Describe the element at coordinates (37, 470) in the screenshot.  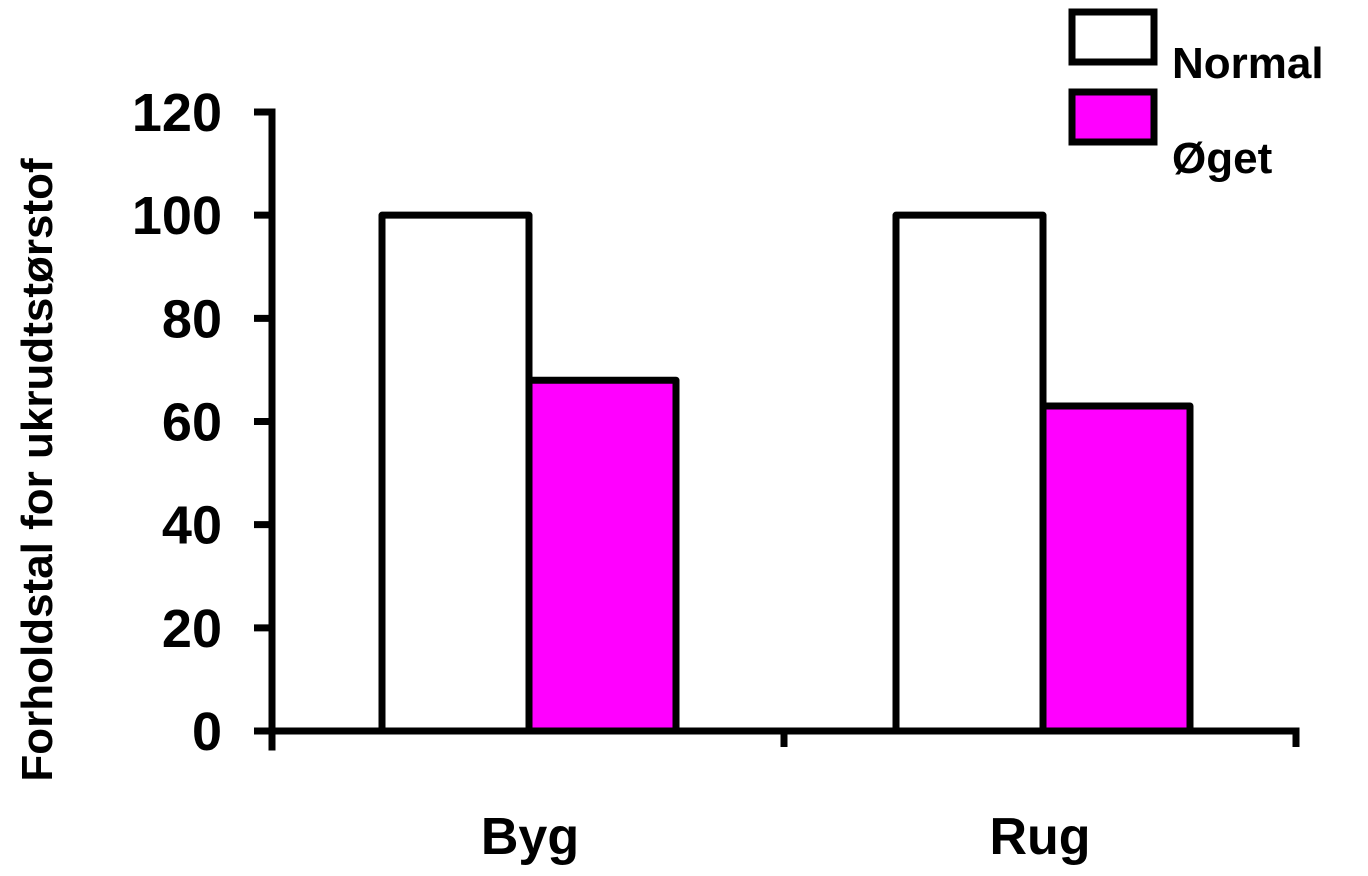
I see `y-axis-label: Forholdstal for ukrudtstørstof` at that location.